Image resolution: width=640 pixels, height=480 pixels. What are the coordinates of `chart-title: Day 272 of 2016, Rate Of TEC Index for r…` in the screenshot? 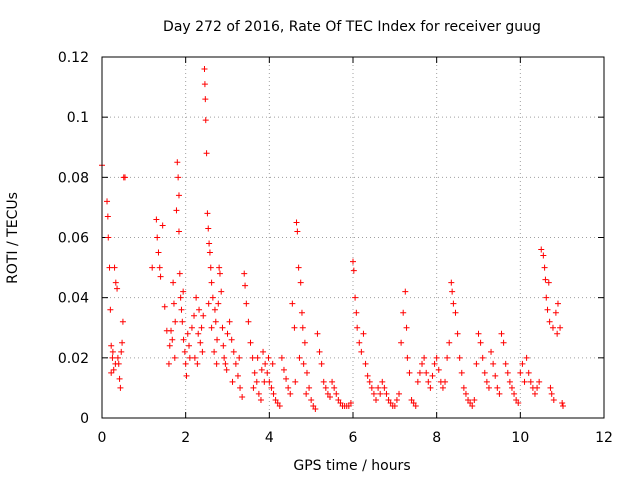 It's located at (352, 27).